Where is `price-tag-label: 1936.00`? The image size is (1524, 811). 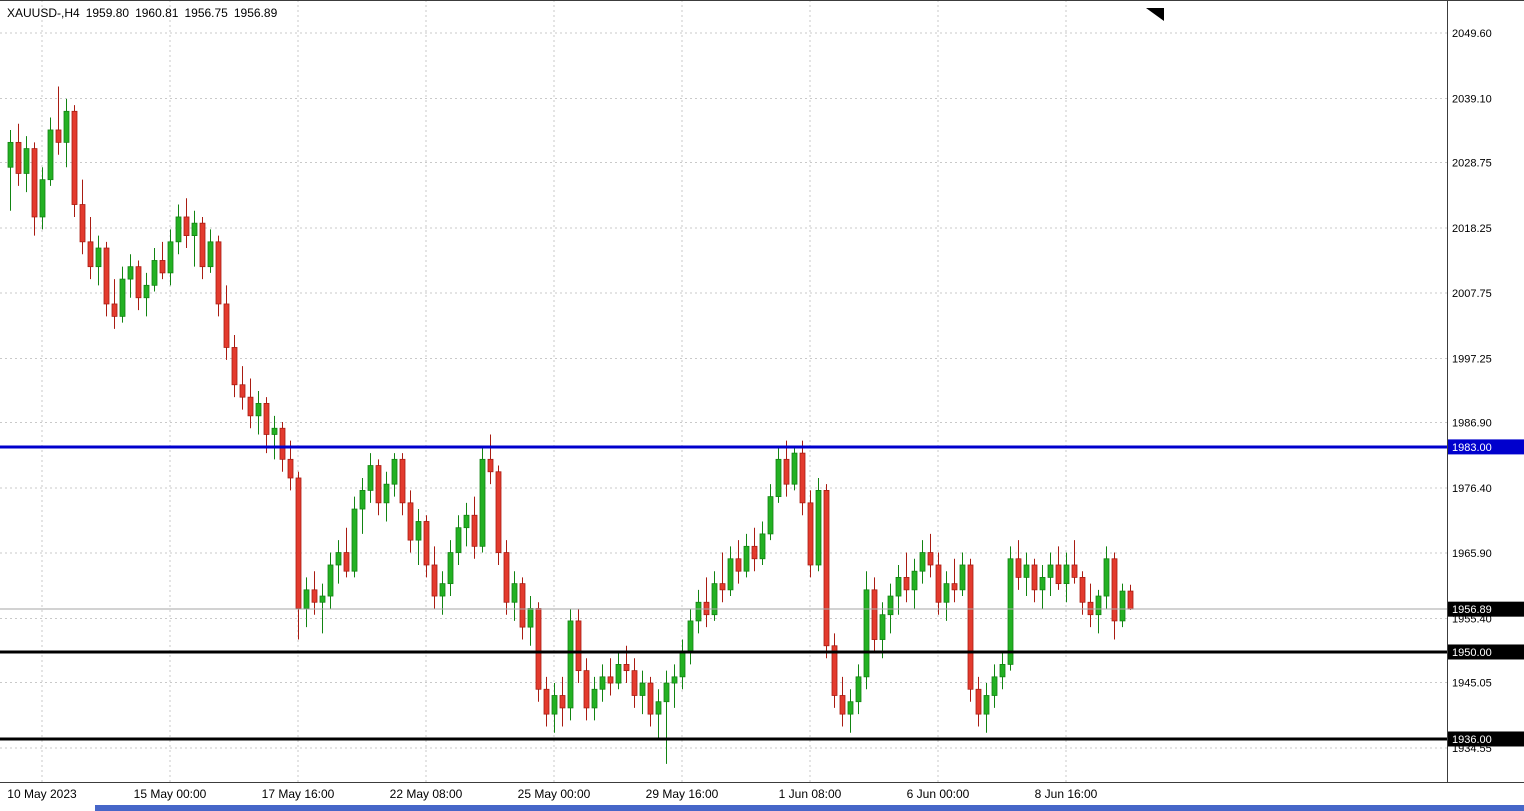 price-tag-label: 1936.00 is located at coordinates (1472, 740).